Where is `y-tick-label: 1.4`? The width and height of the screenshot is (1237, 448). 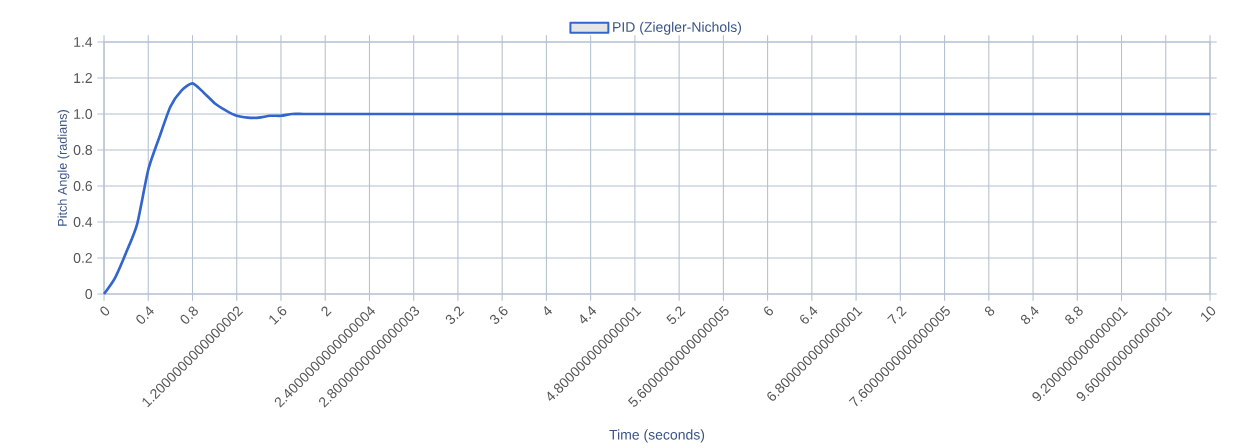 y-tick-label: 1.4 is located at coordinates (83, 42).